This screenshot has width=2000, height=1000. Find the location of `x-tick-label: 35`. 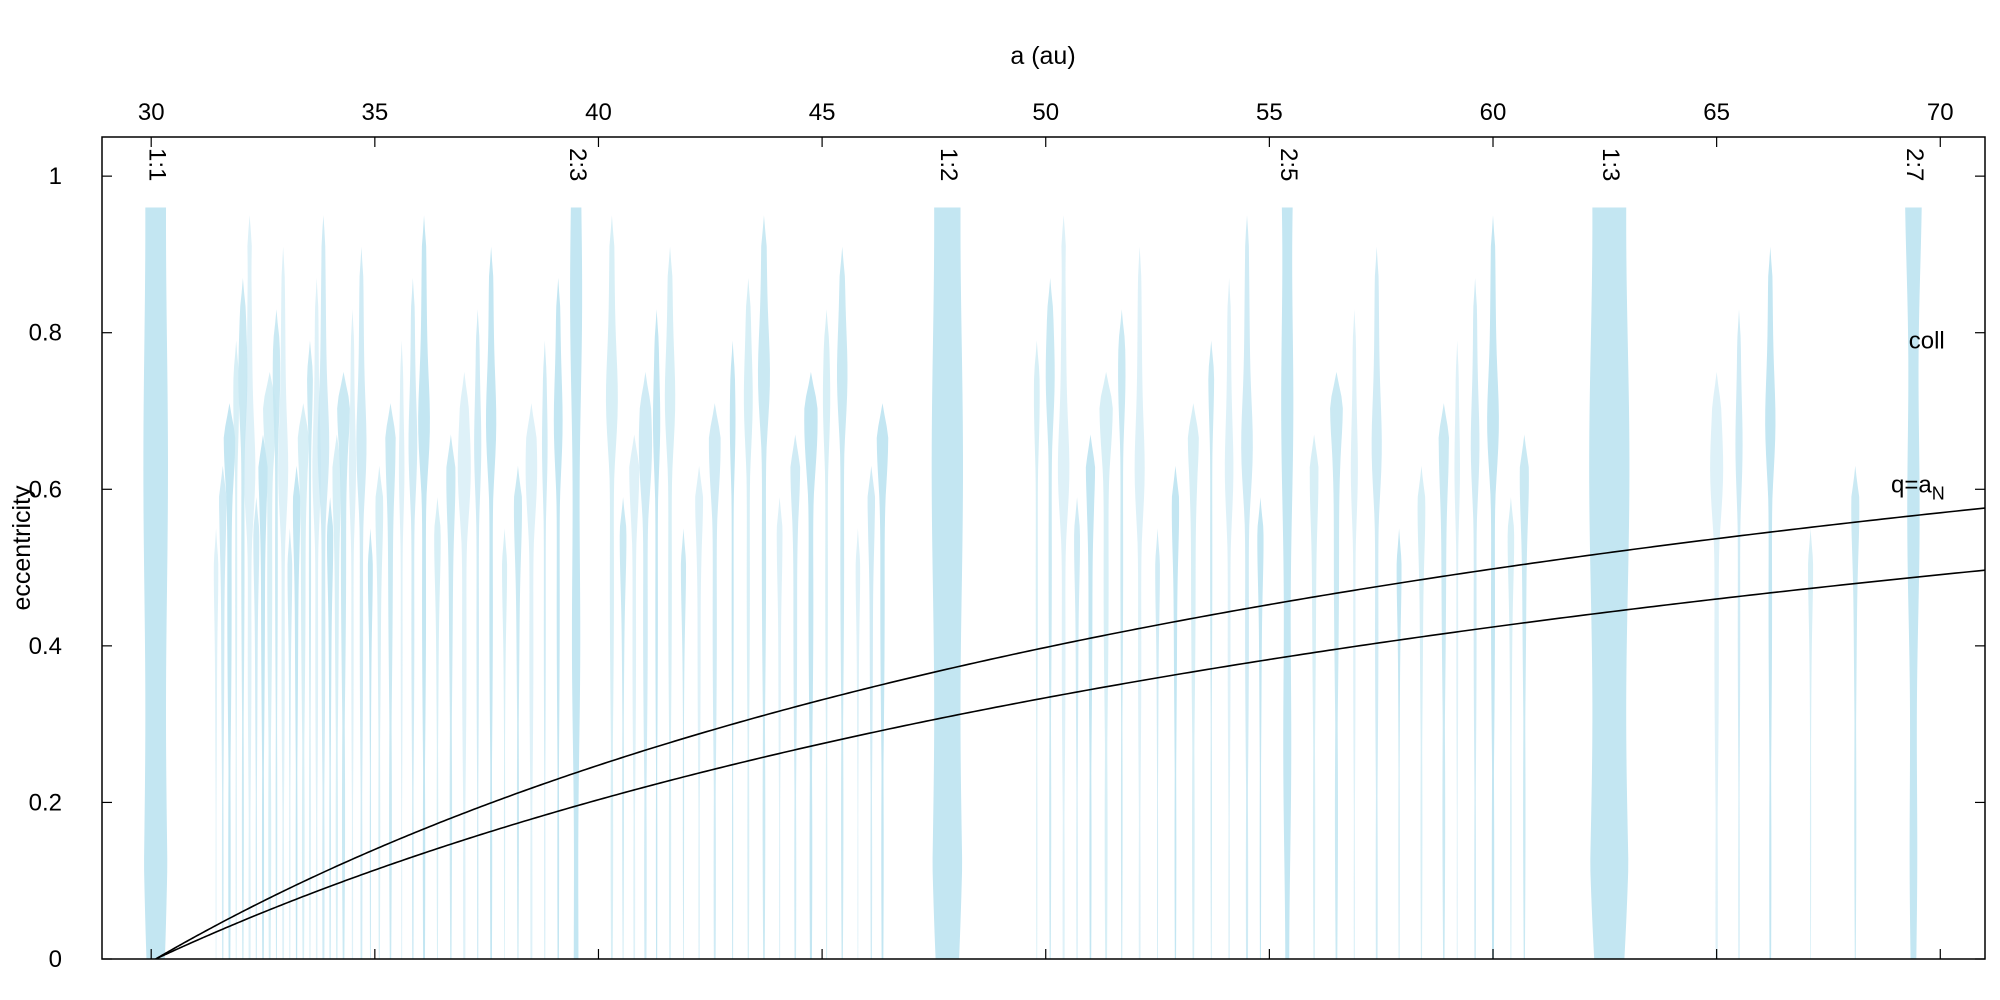

x-tick-label: 35 is located at coordinates (374, 112).